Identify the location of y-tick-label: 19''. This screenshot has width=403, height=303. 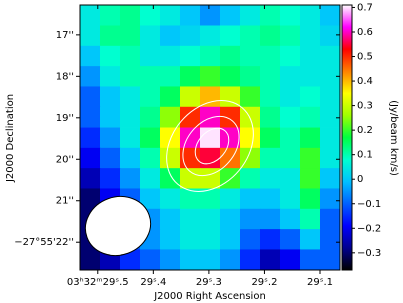
(65, 118).